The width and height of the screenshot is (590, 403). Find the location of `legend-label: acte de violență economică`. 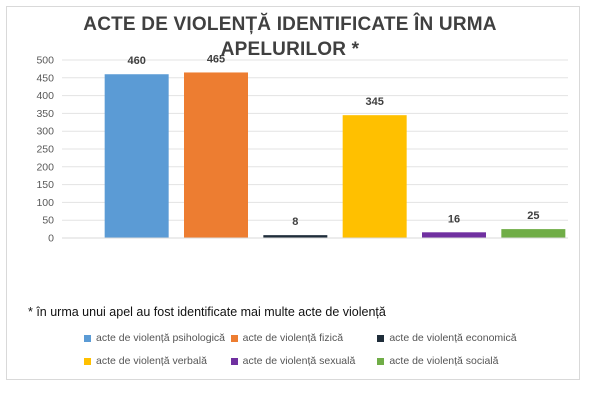

legend-label: acte de violență economică is located at coordinates (453, 338).